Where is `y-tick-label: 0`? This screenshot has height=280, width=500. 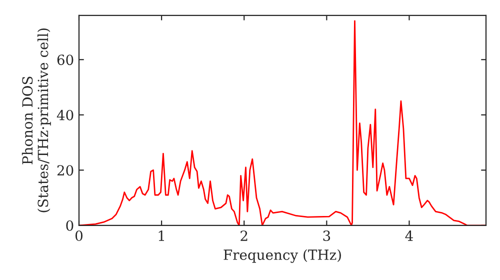 y-tick-label: 0 is located at coordinates (70, 225).